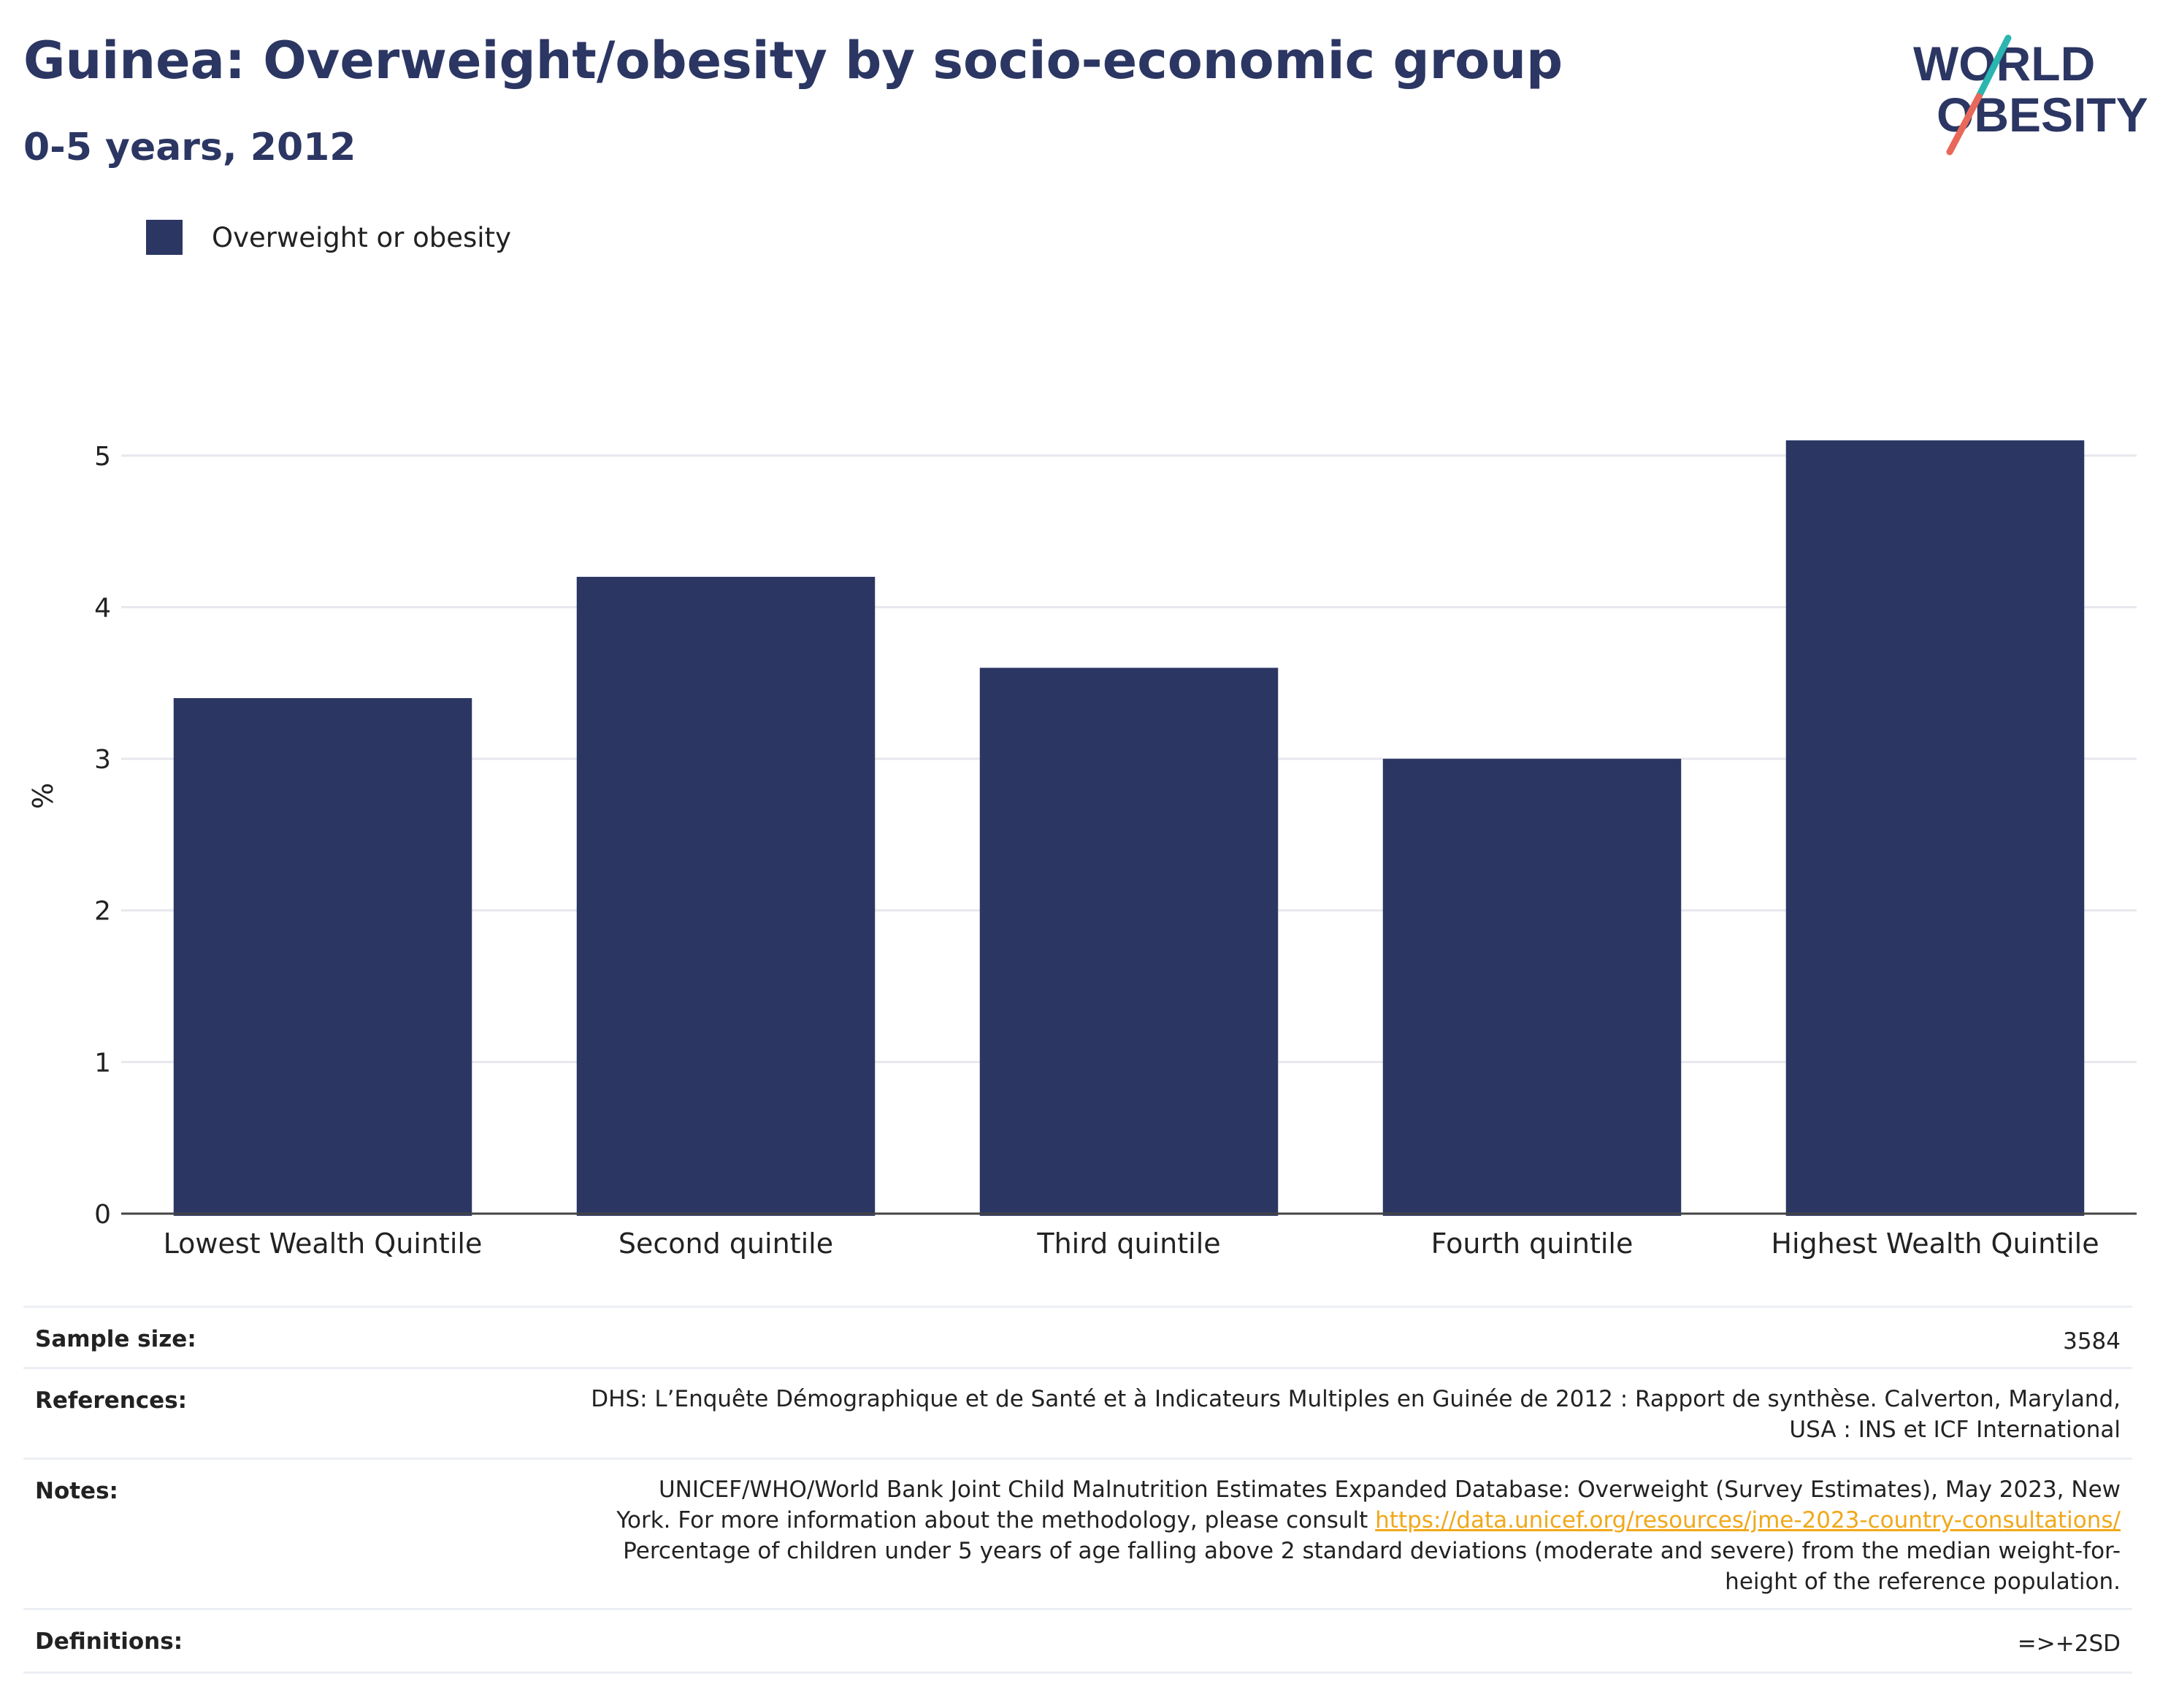 This screenshot has width=2160, height=1708. What do you see at coordinates (111, 1400) in the screenshot?
I see `references-label: References:` at bounding box center [111, 1400].